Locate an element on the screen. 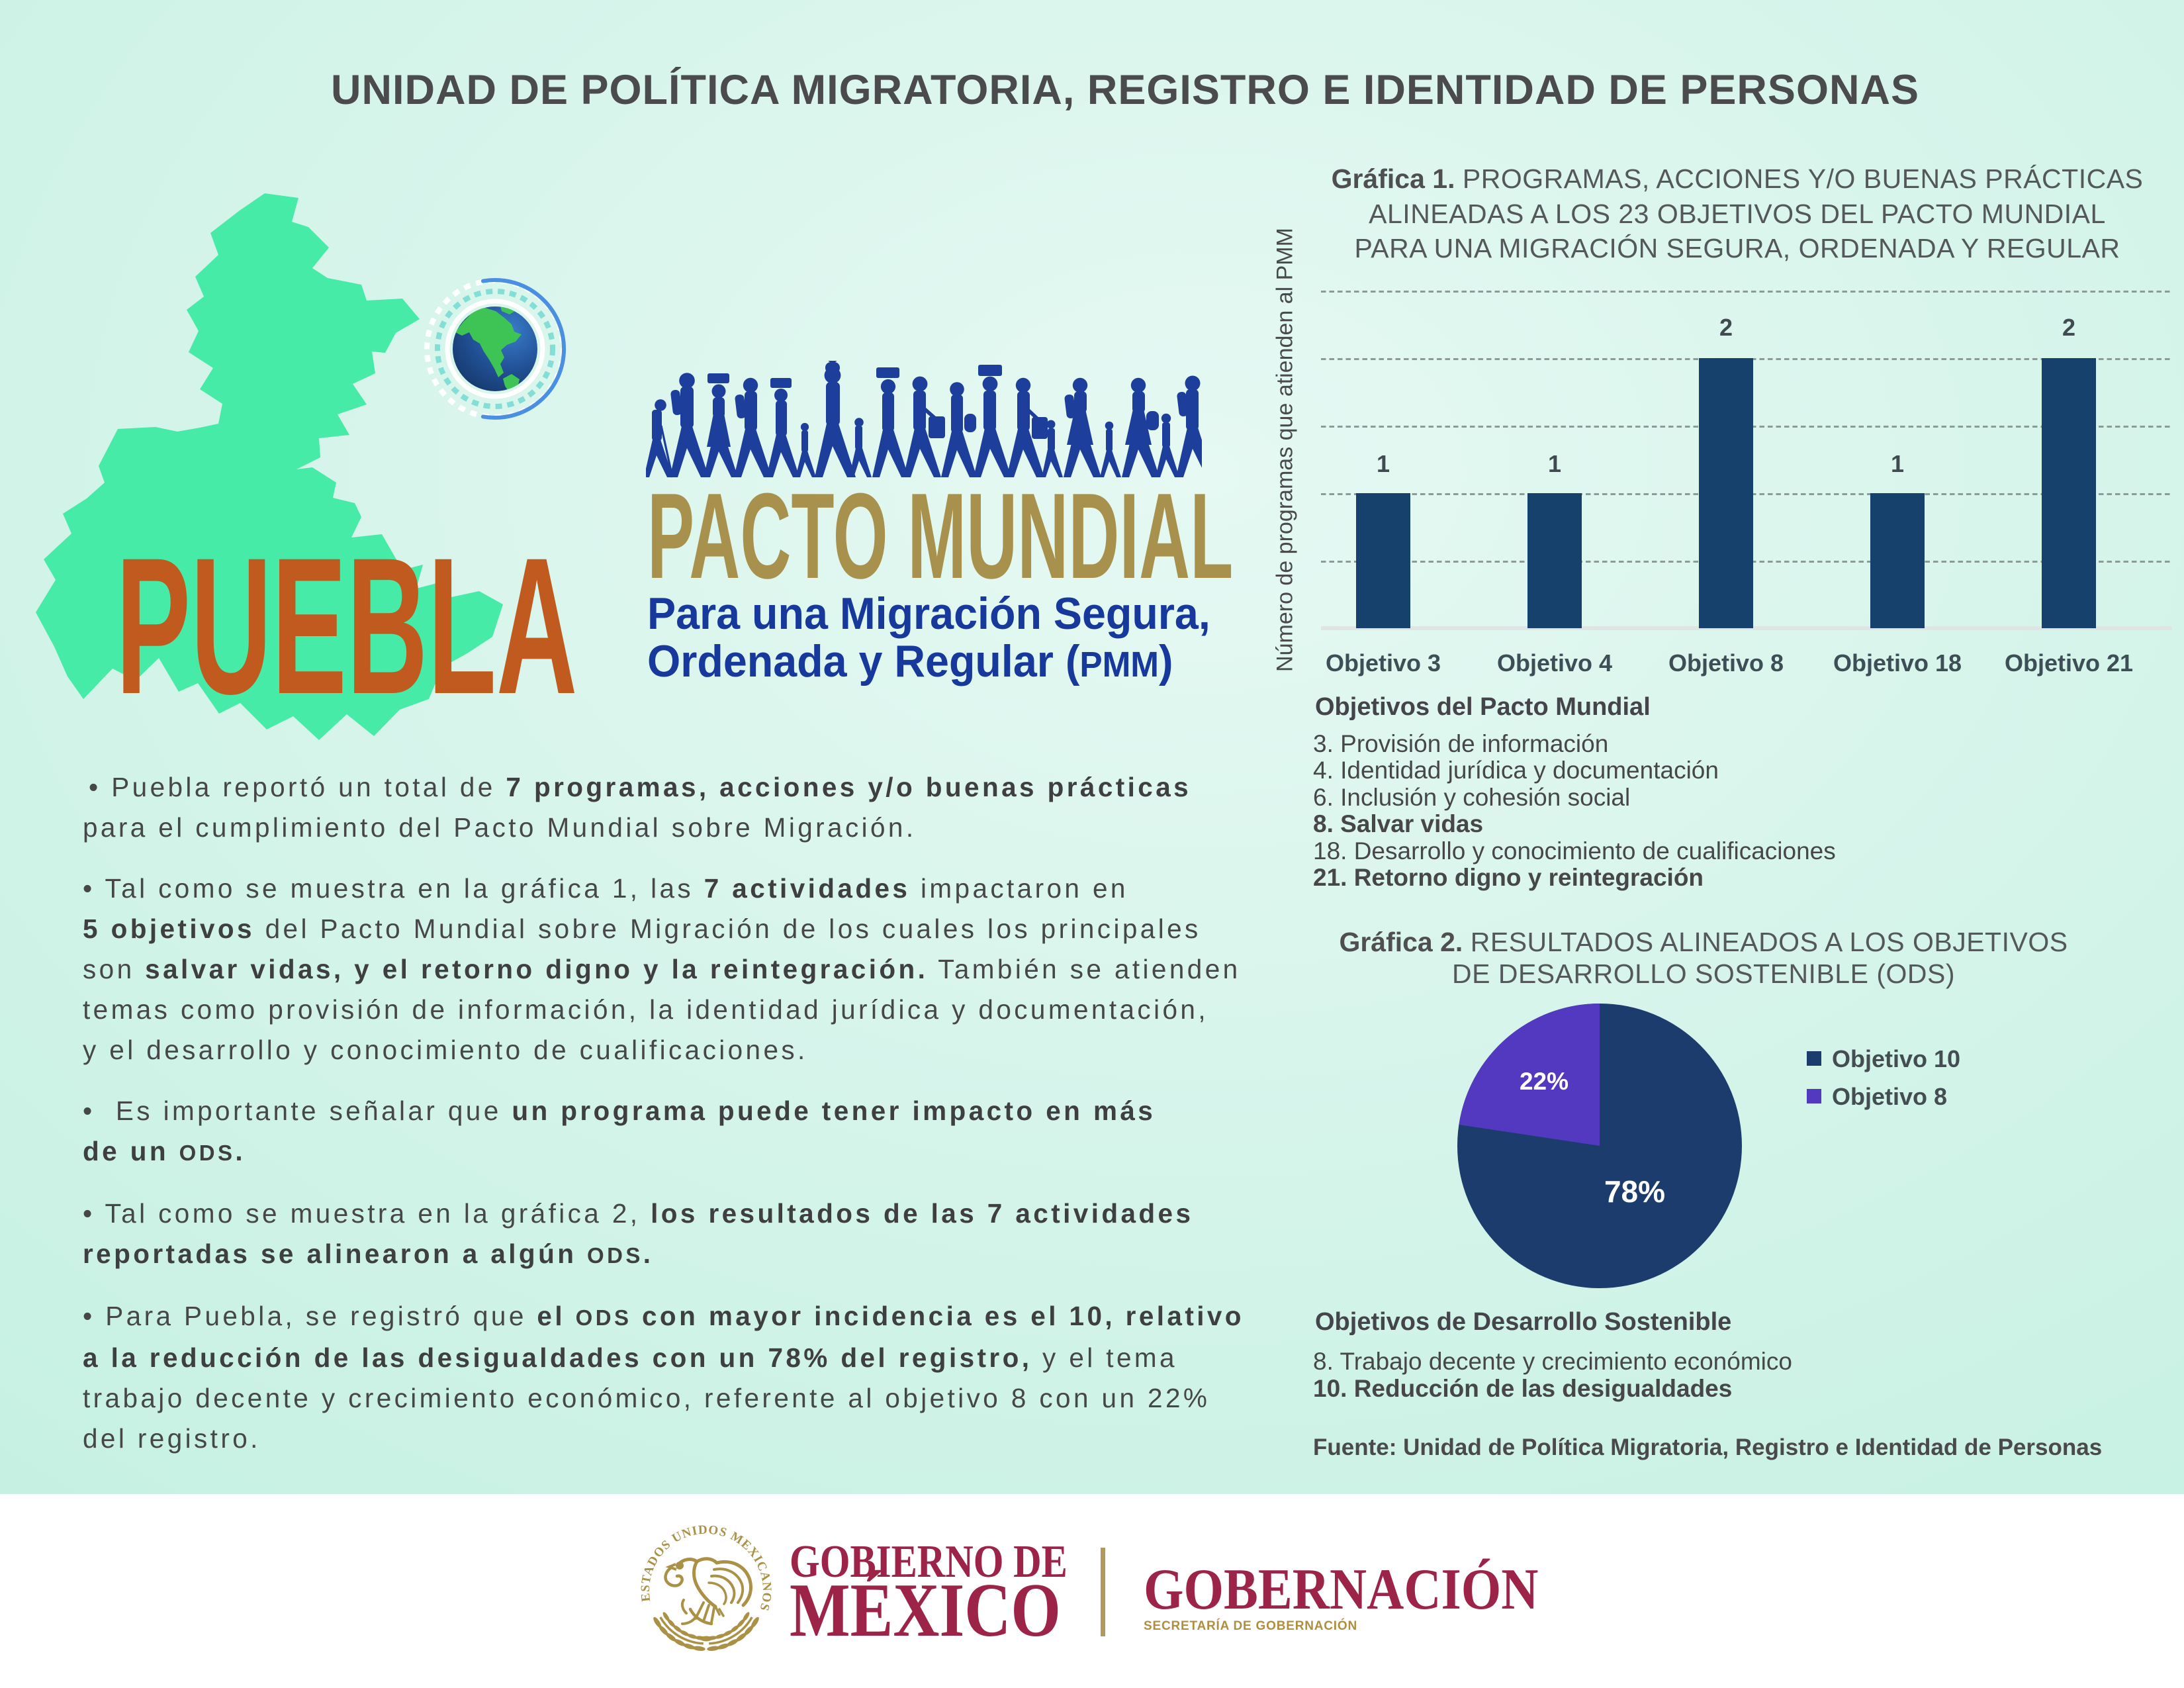 The image size is (2184, 1688). svg-text: 22% is located at coordinates (1544, 1081).